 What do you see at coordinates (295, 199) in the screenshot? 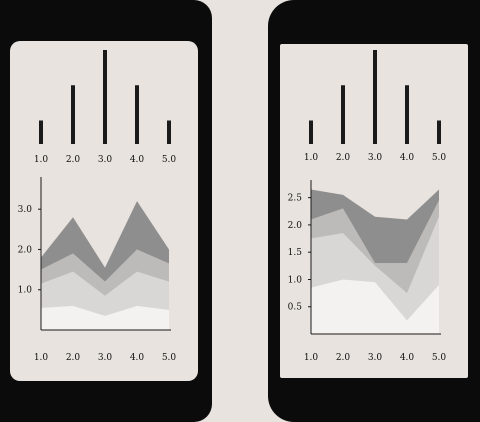
I see `y-tick-label: 2.5` at bounding box center [295, 199].